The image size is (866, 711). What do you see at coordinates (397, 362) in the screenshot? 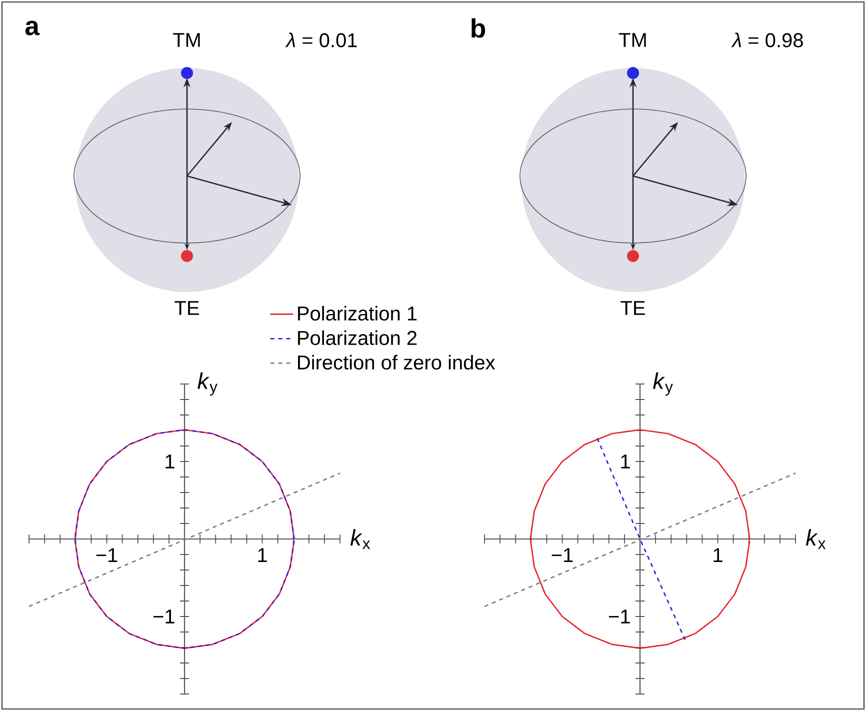
I see `legend-label: Direction of zero index` at bounding box center [397, 362].